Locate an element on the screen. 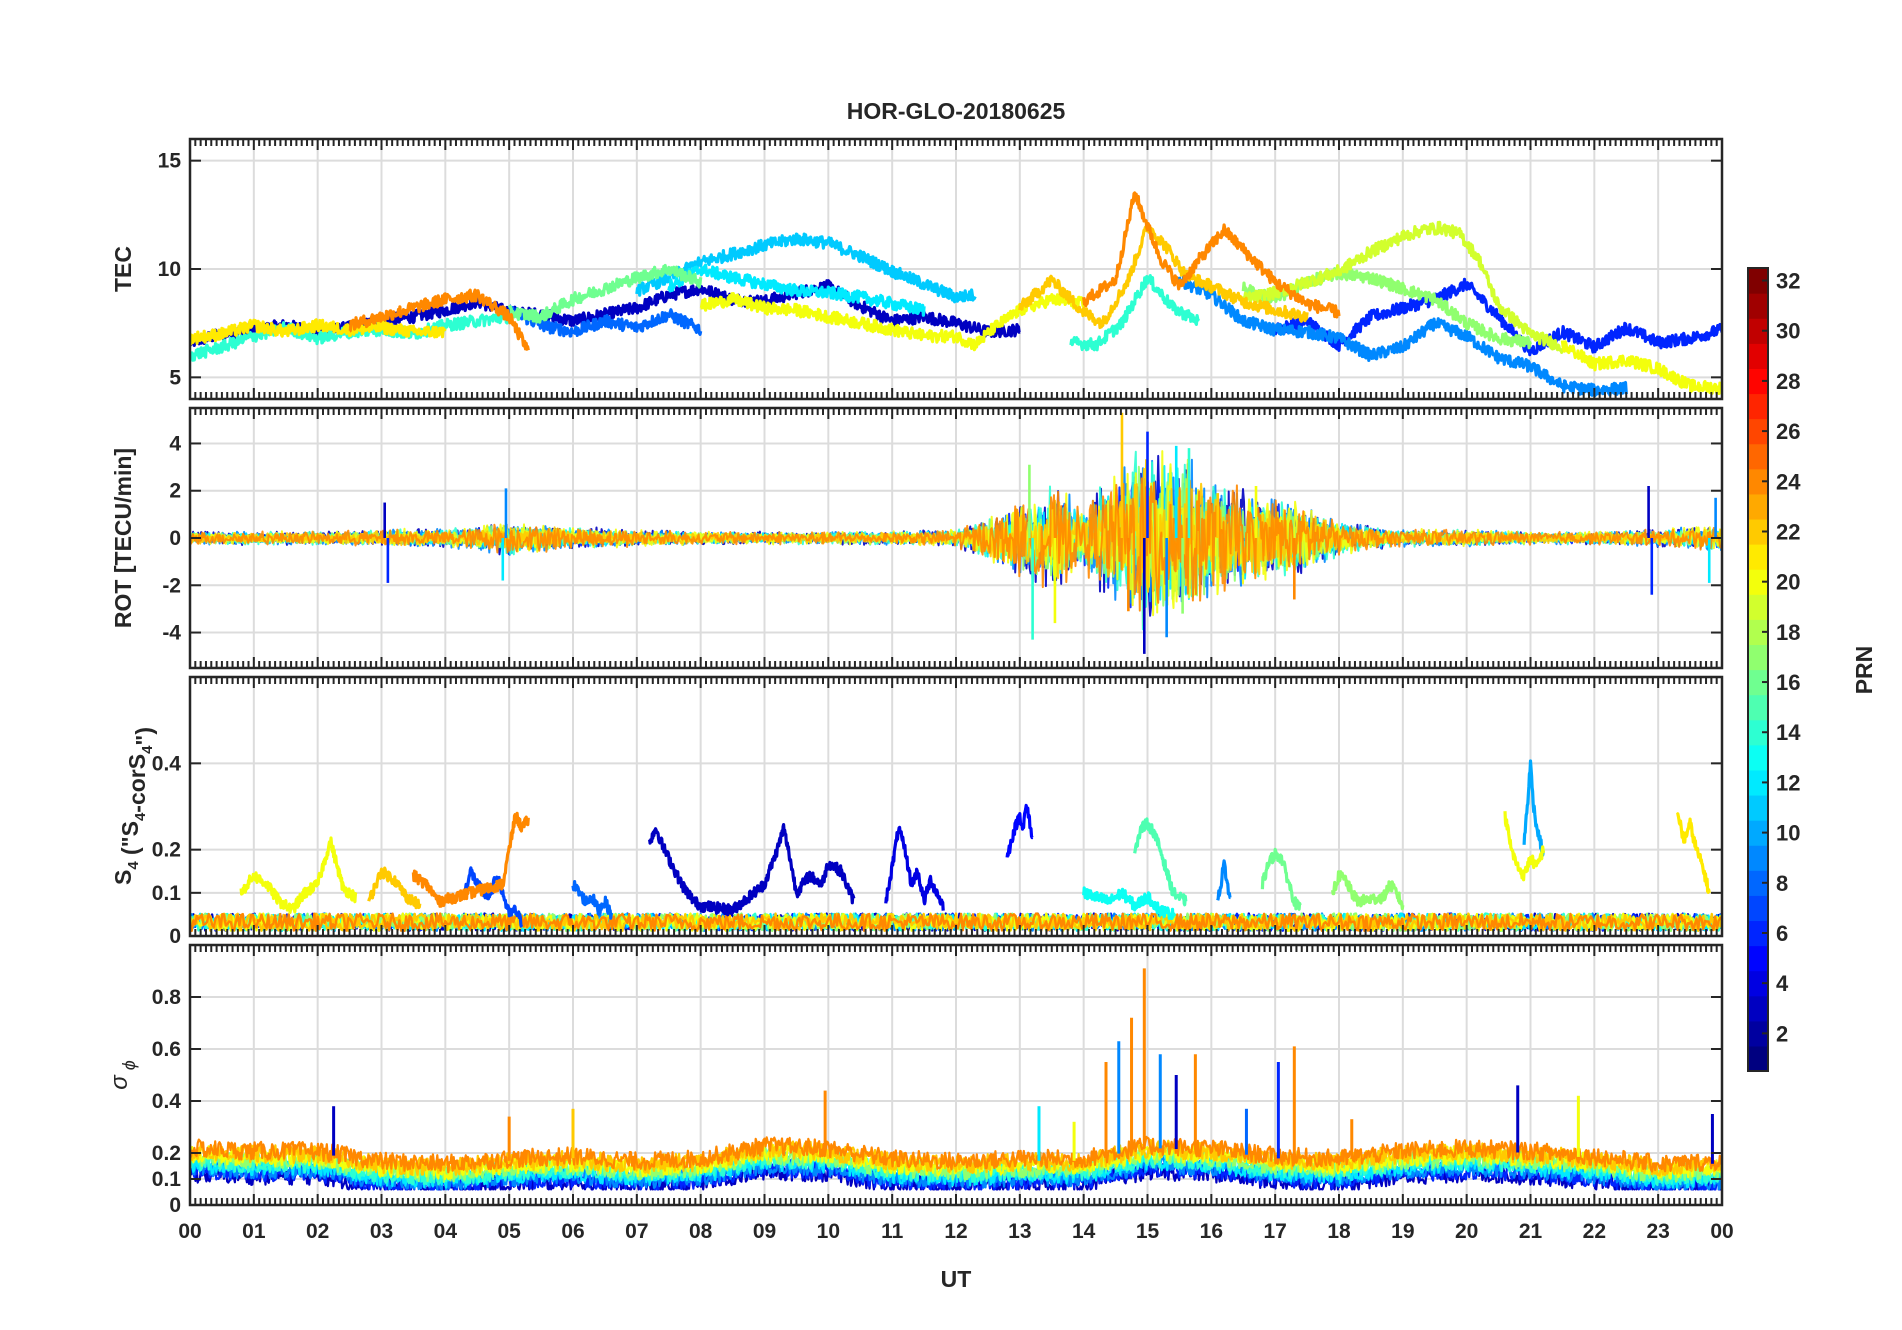 This screenshot has width=1902, height=1330. x-tick-label: 22 is located at coordinates (1594, 1231).